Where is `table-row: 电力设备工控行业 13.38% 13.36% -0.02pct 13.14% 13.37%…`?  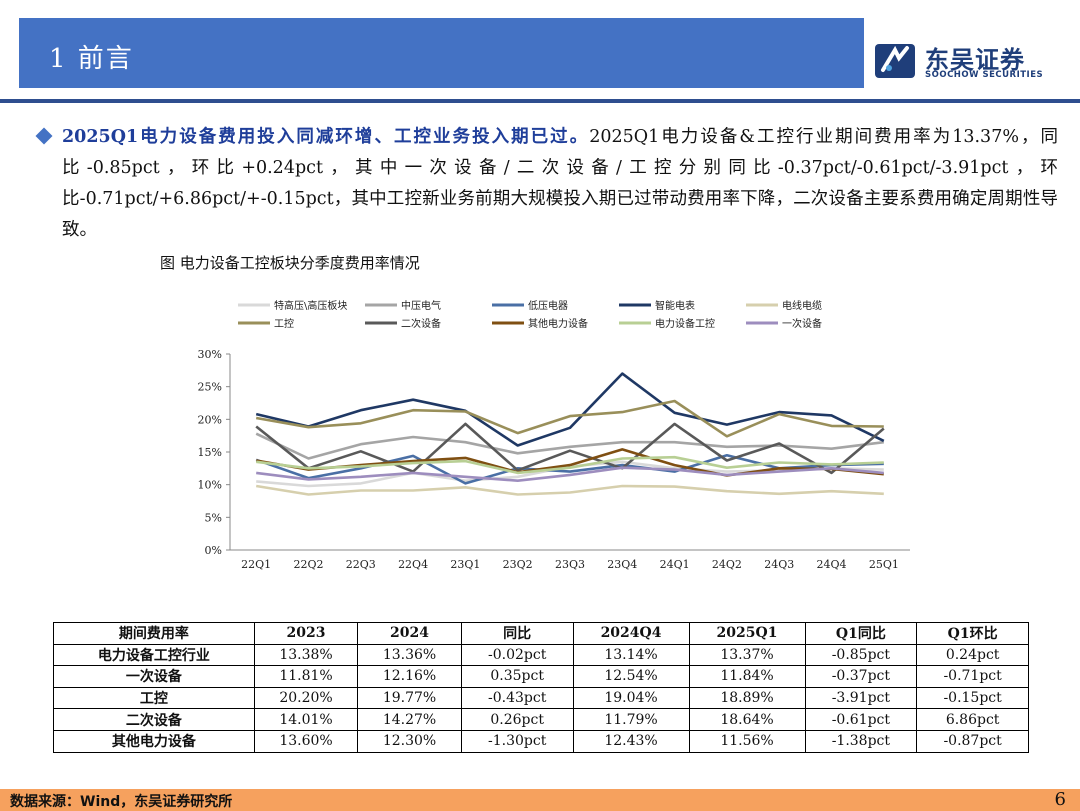 table-row: 电力设备工控行业 13.38% 13.36% -0.02pct 13.14% 13.37%… is located at coordinates (541, 655).